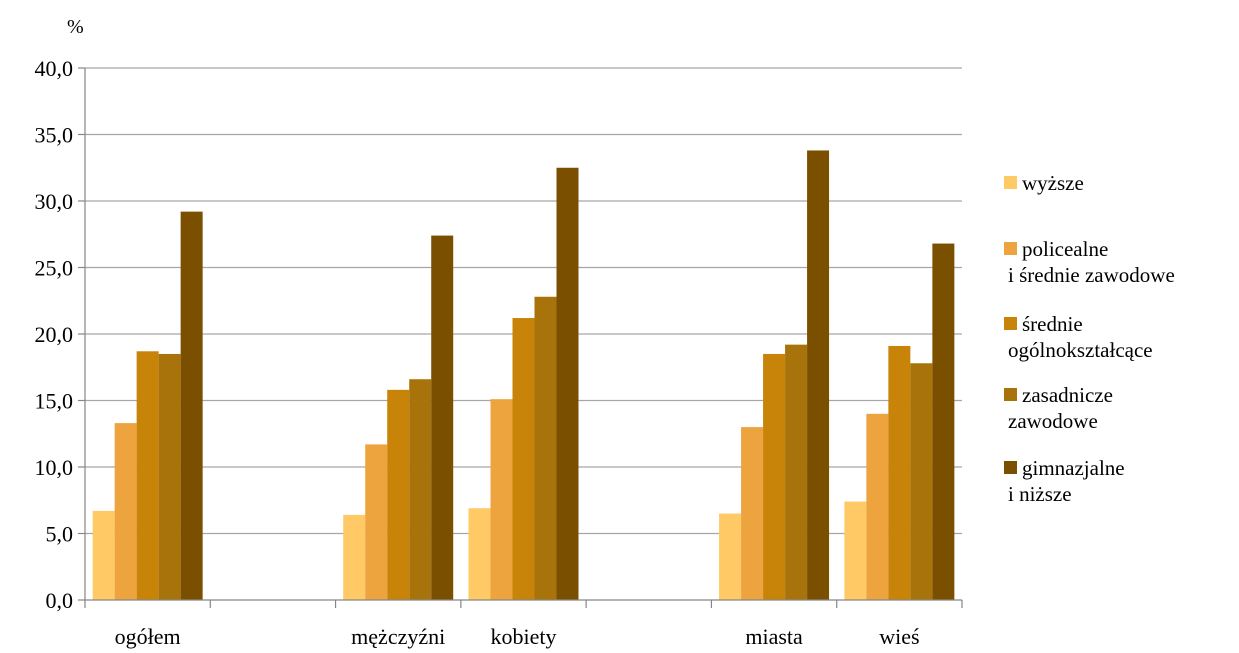 The height and width of the screenshot is (653, 1239). What do you see at coordinates (398, 636) in the screenshot?
I see `x-category-label: mężczyźni` at bounding box center [398, 636].